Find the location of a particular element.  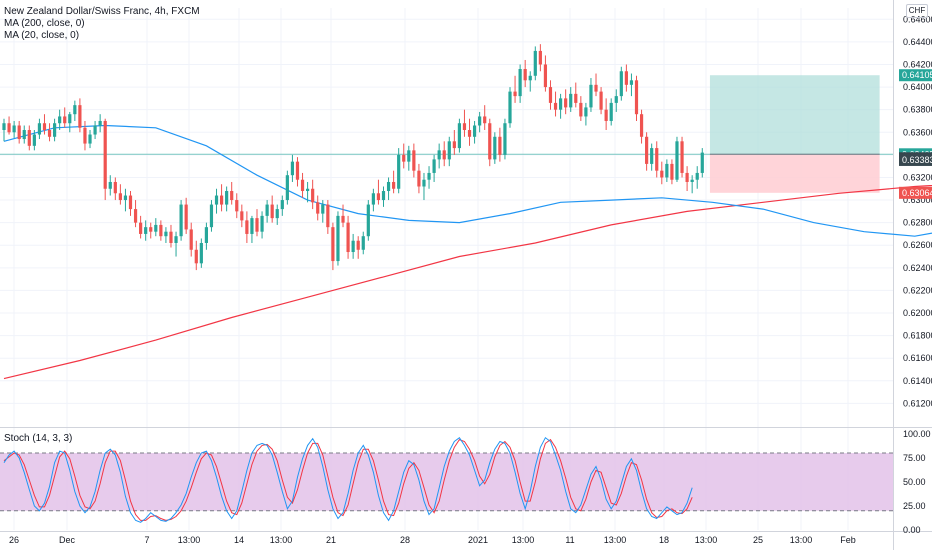

stoch-label: Stoch (14, 3, 3) is located at coordinates (38, 438).